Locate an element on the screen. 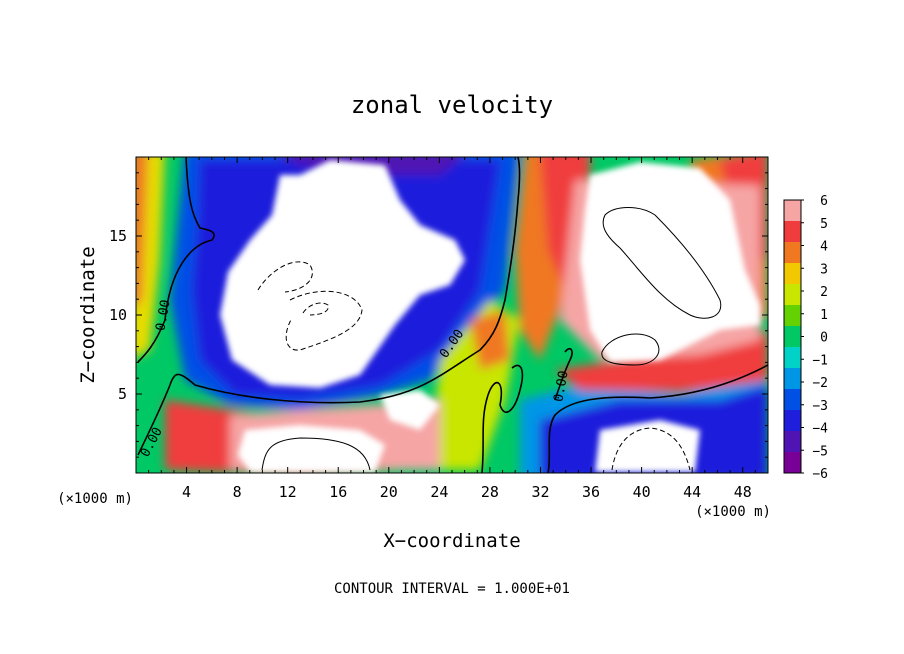 The image size is (904, 654). x-tick-label: 28 is located at coordinates (490, 492).